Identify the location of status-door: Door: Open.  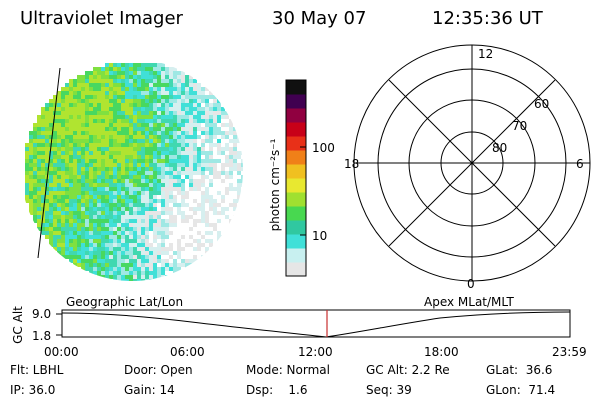
(158, 370).